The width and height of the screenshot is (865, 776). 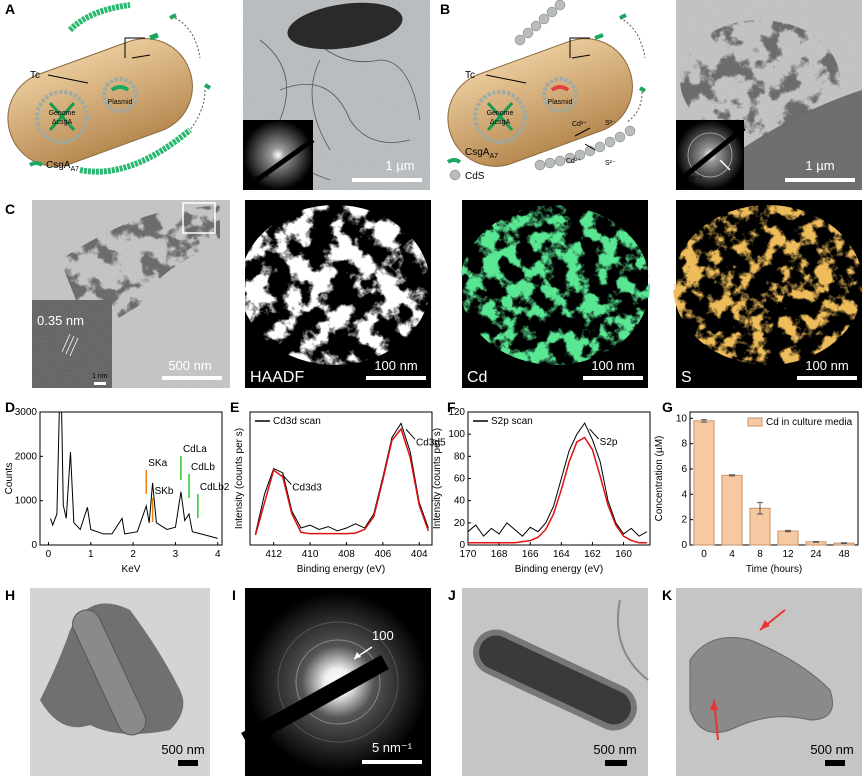 What do you see at coordinates (9, 479) in the screenshot?
I see `y-axis-title: Counts` at bounding box center [9, 479].